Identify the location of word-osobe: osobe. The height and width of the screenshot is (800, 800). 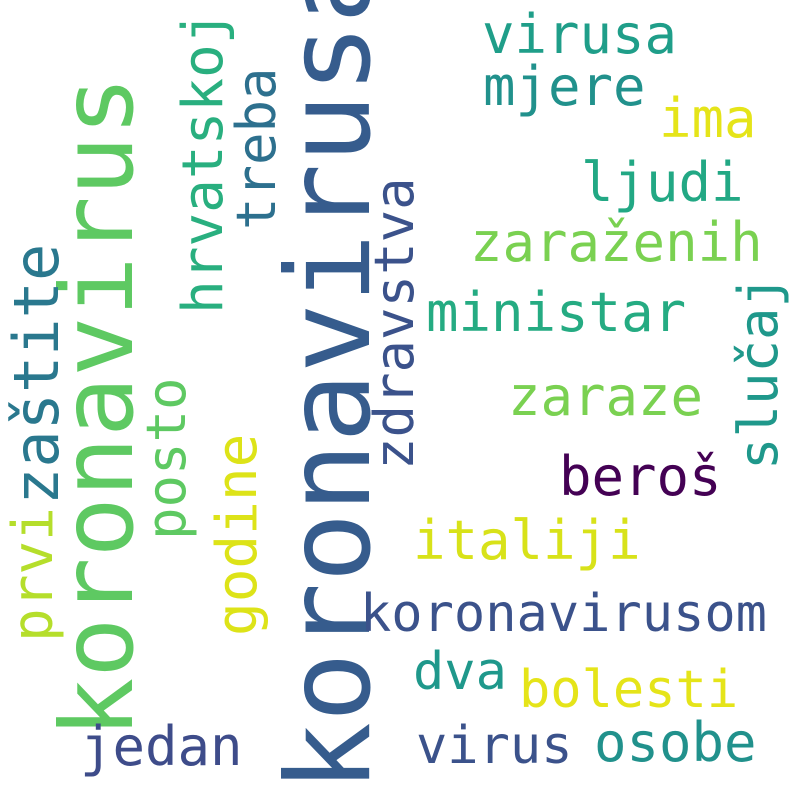
(675, 742).